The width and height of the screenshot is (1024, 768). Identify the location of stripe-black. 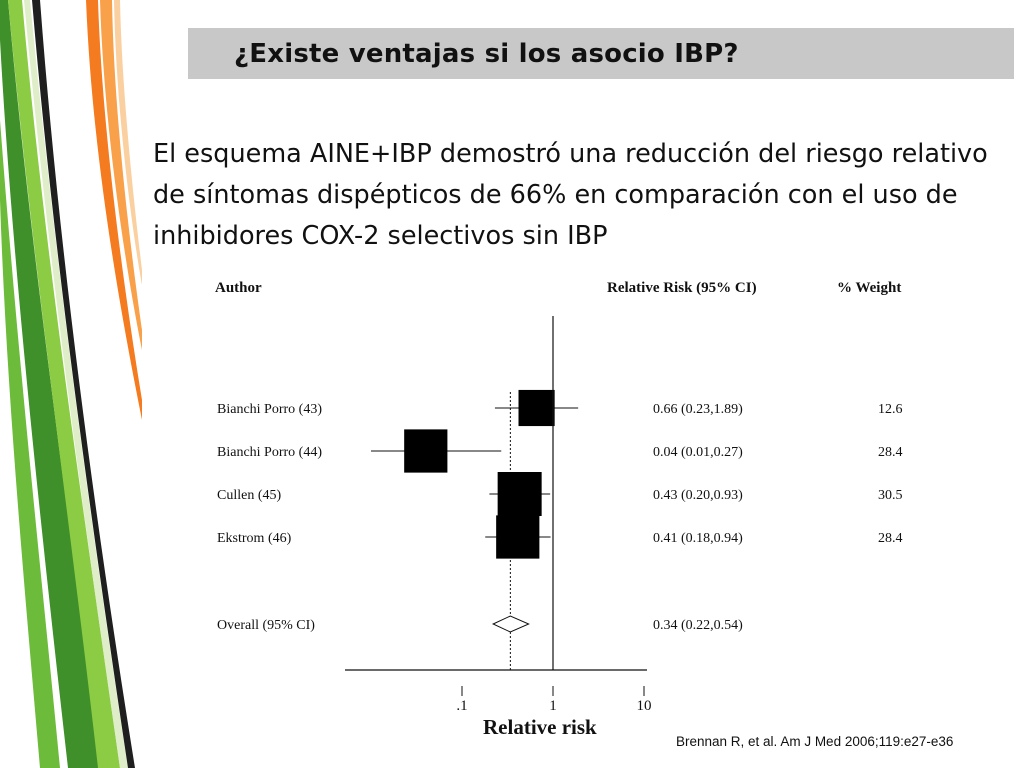
(83, 384).